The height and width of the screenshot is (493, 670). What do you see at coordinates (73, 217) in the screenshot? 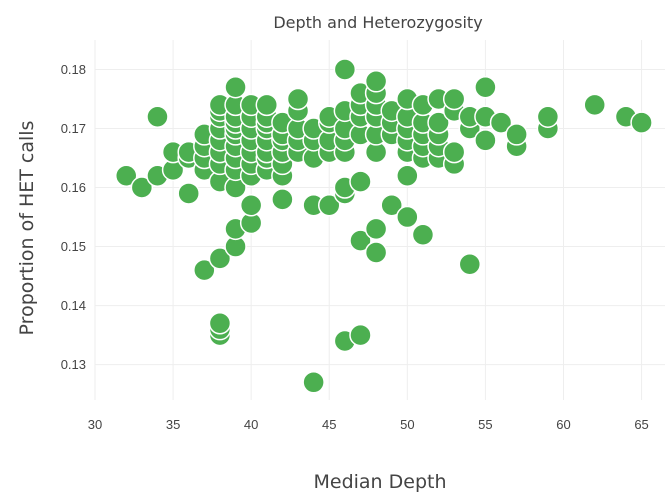
I see `y-axis-ticks: 0.13 0.14 0.15 0.16 0.17 0.18` at bounding box center [73, 217].